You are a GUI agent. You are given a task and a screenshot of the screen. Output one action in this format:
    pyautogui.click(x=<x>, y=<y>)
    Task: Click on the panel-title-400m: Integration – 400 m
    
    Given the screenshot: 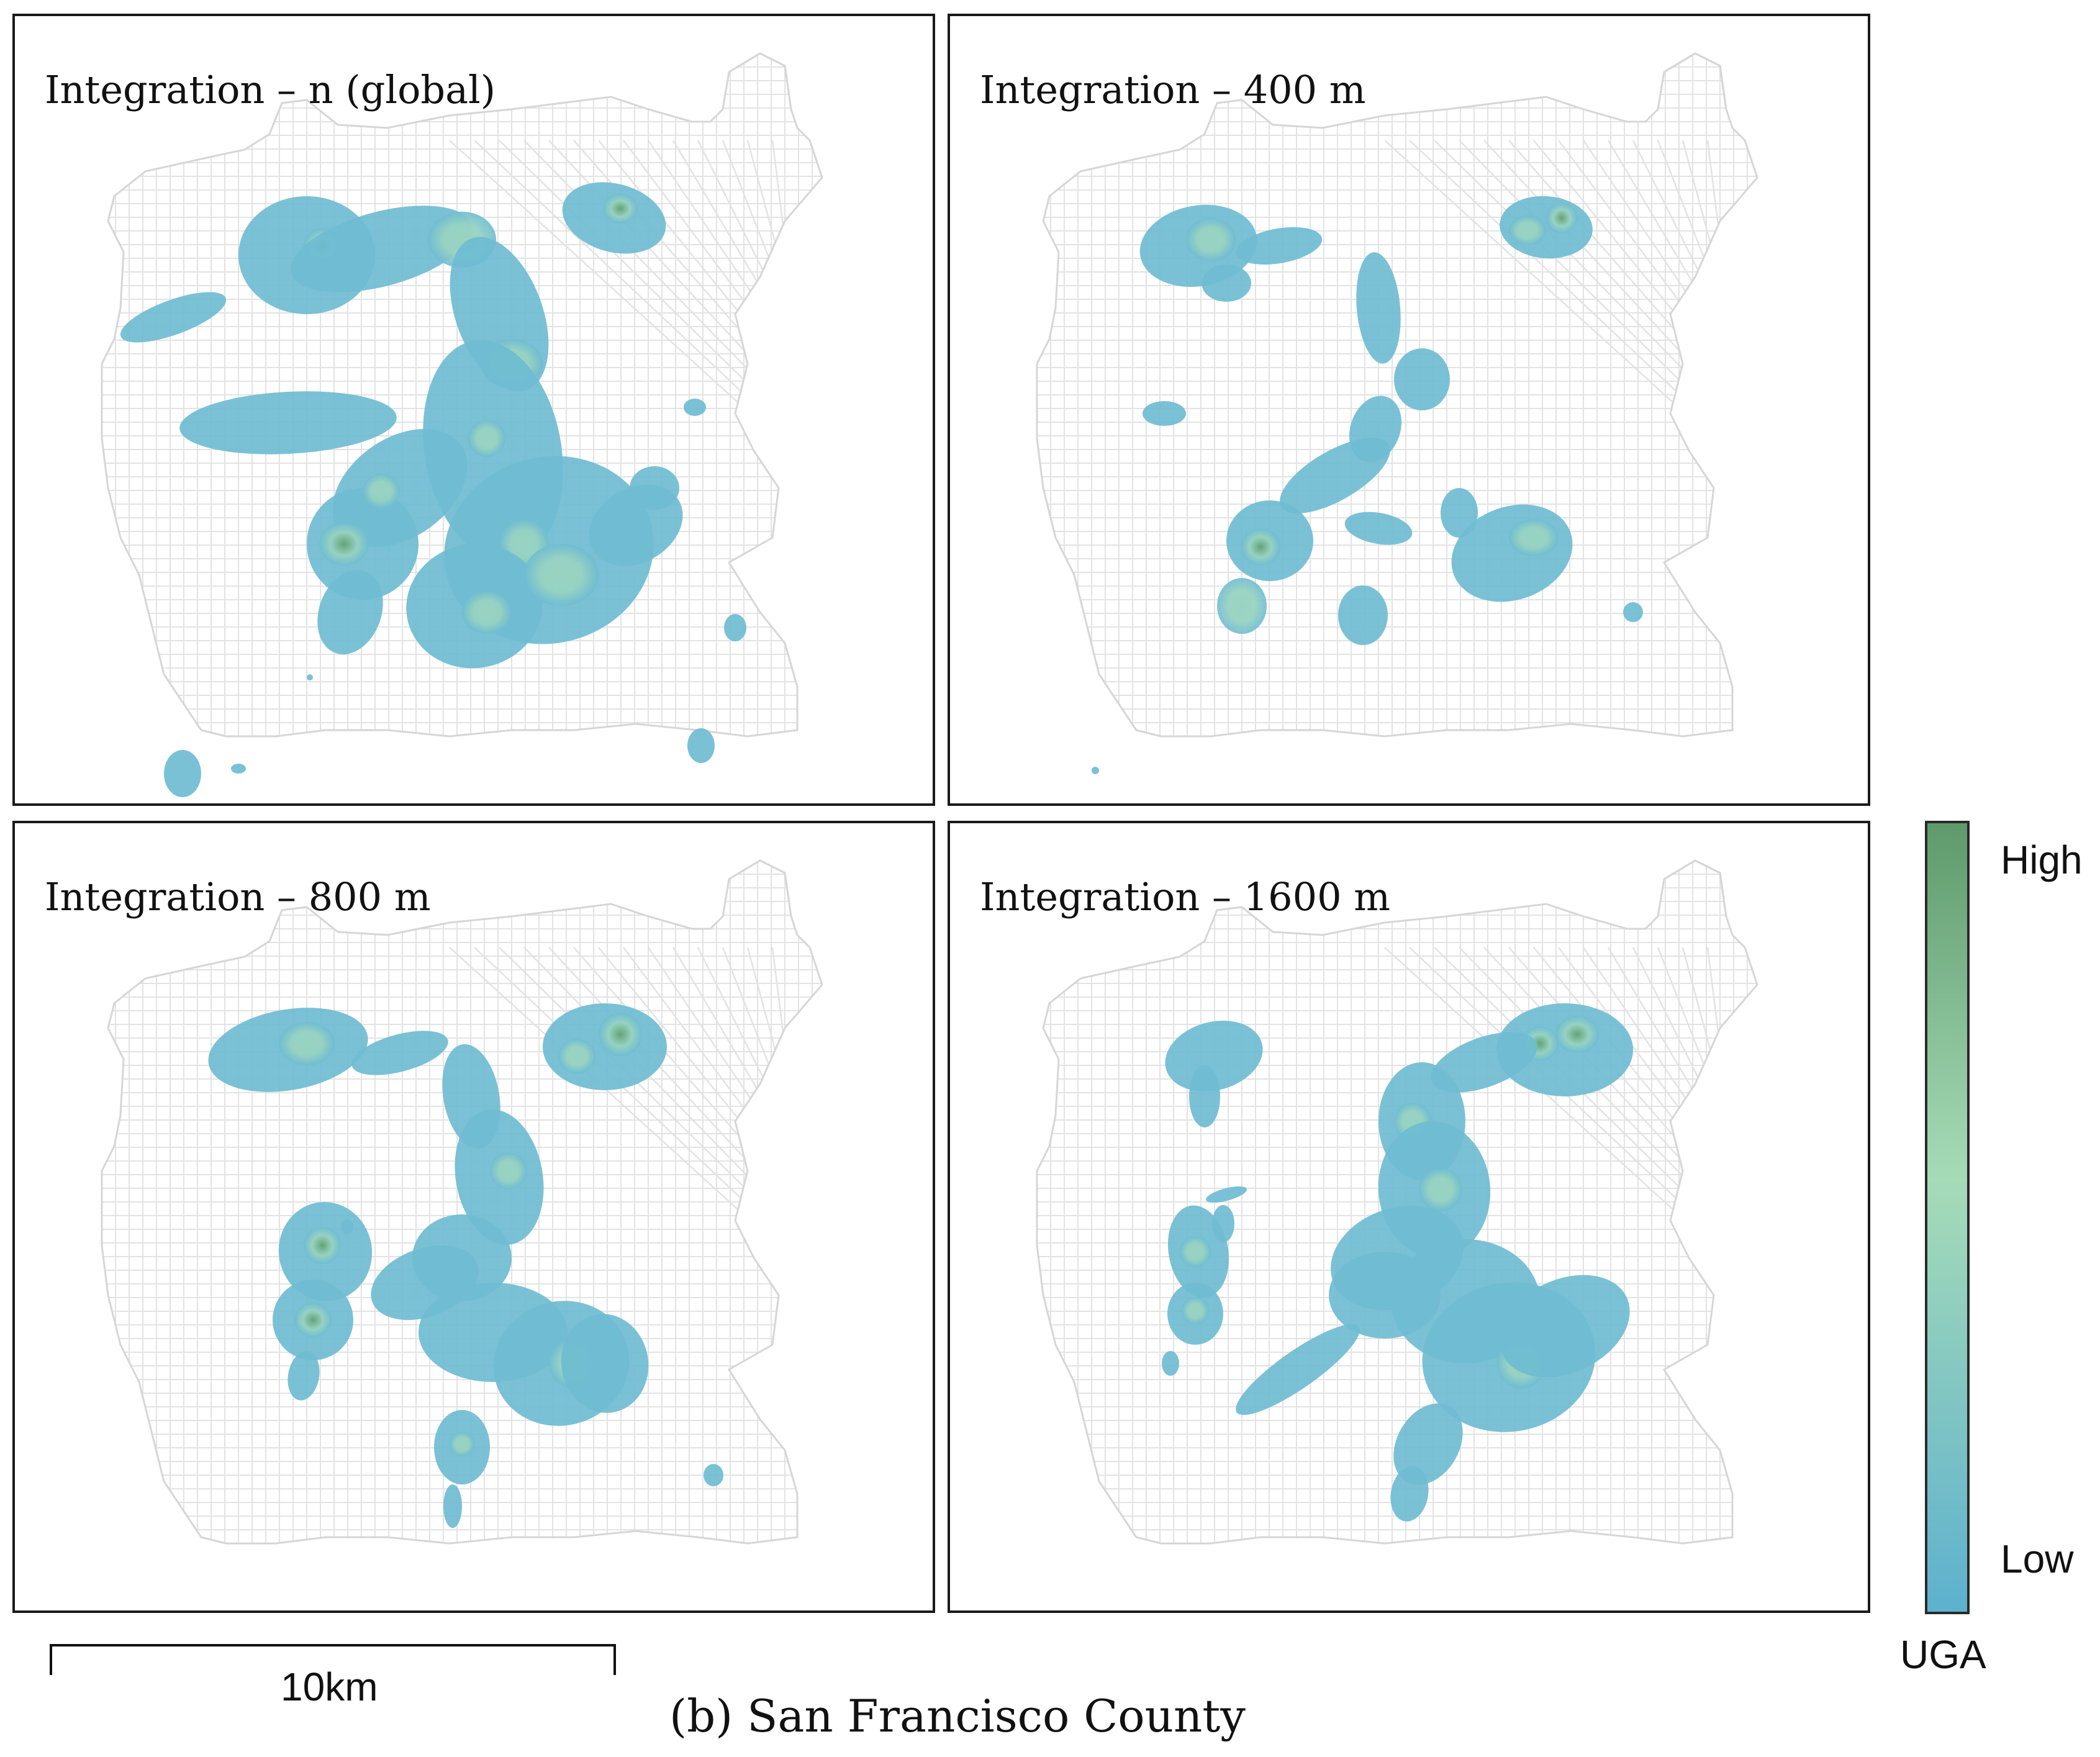 What is the action you would take?
    pyautogui.click(x=1173, y=90)
    